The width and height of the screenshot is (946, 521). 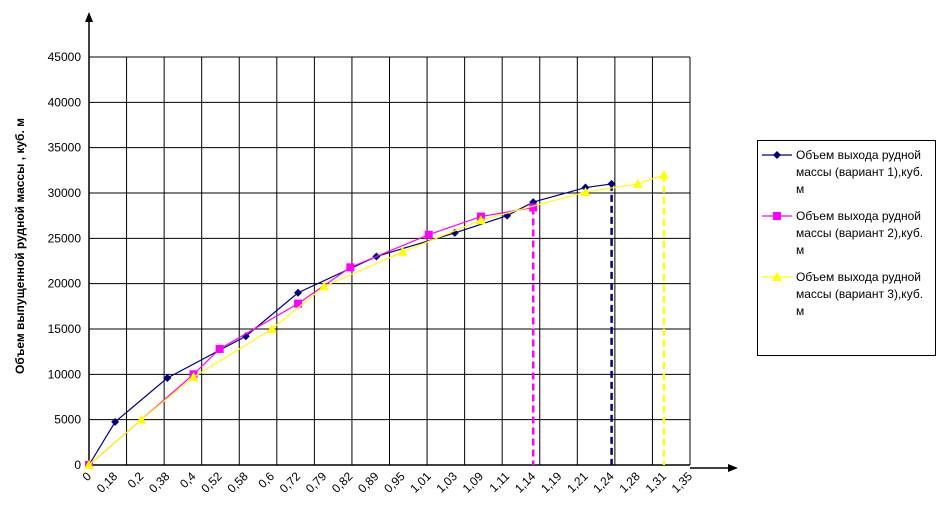 I want to click on y-tick-label: 0, so click(x=77, y=465).